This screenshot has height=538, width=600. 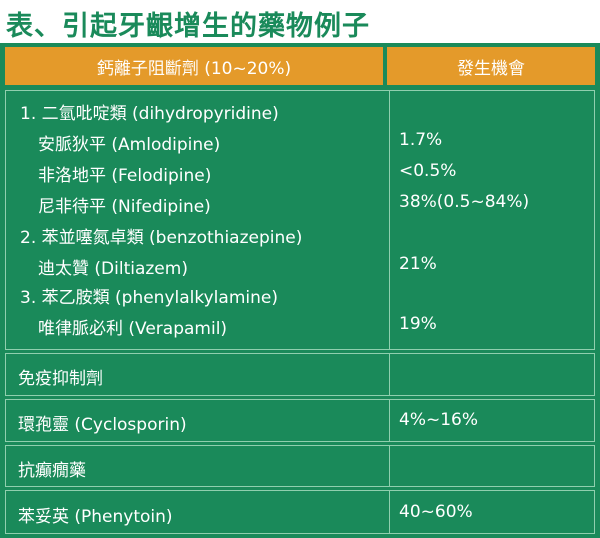 I want to click on row-label: 苯妥英 (Phenytoin), so click(x=95, y=517).